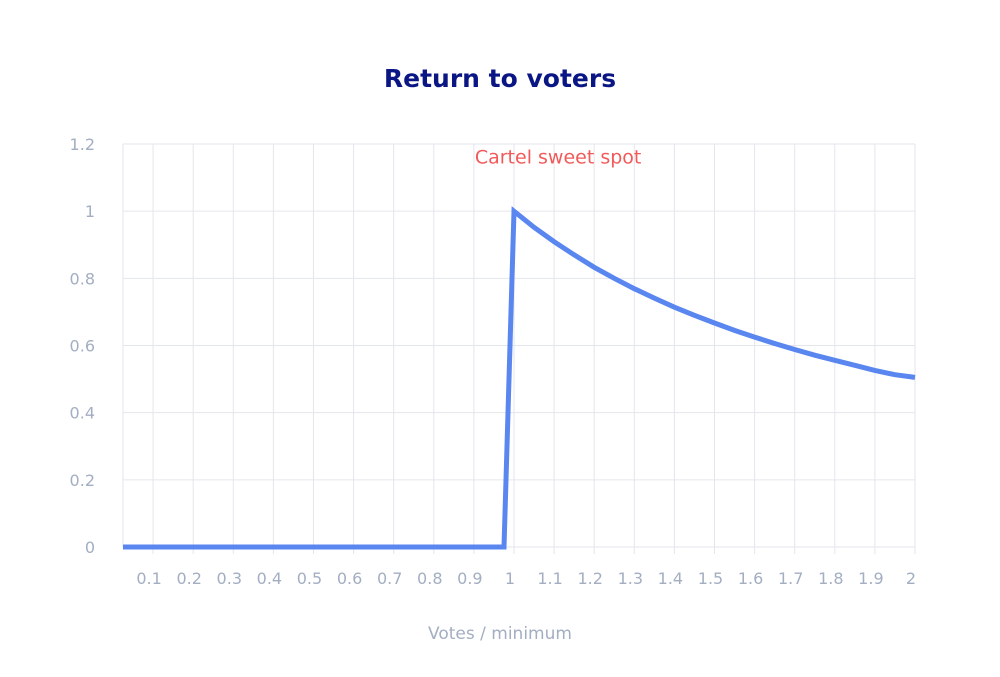 The height and width of the screenshot is (677, 1000). Describe the element at coordinates (229, 578) in the screenshot. I see `x-tick-label: 0.3` at that location.